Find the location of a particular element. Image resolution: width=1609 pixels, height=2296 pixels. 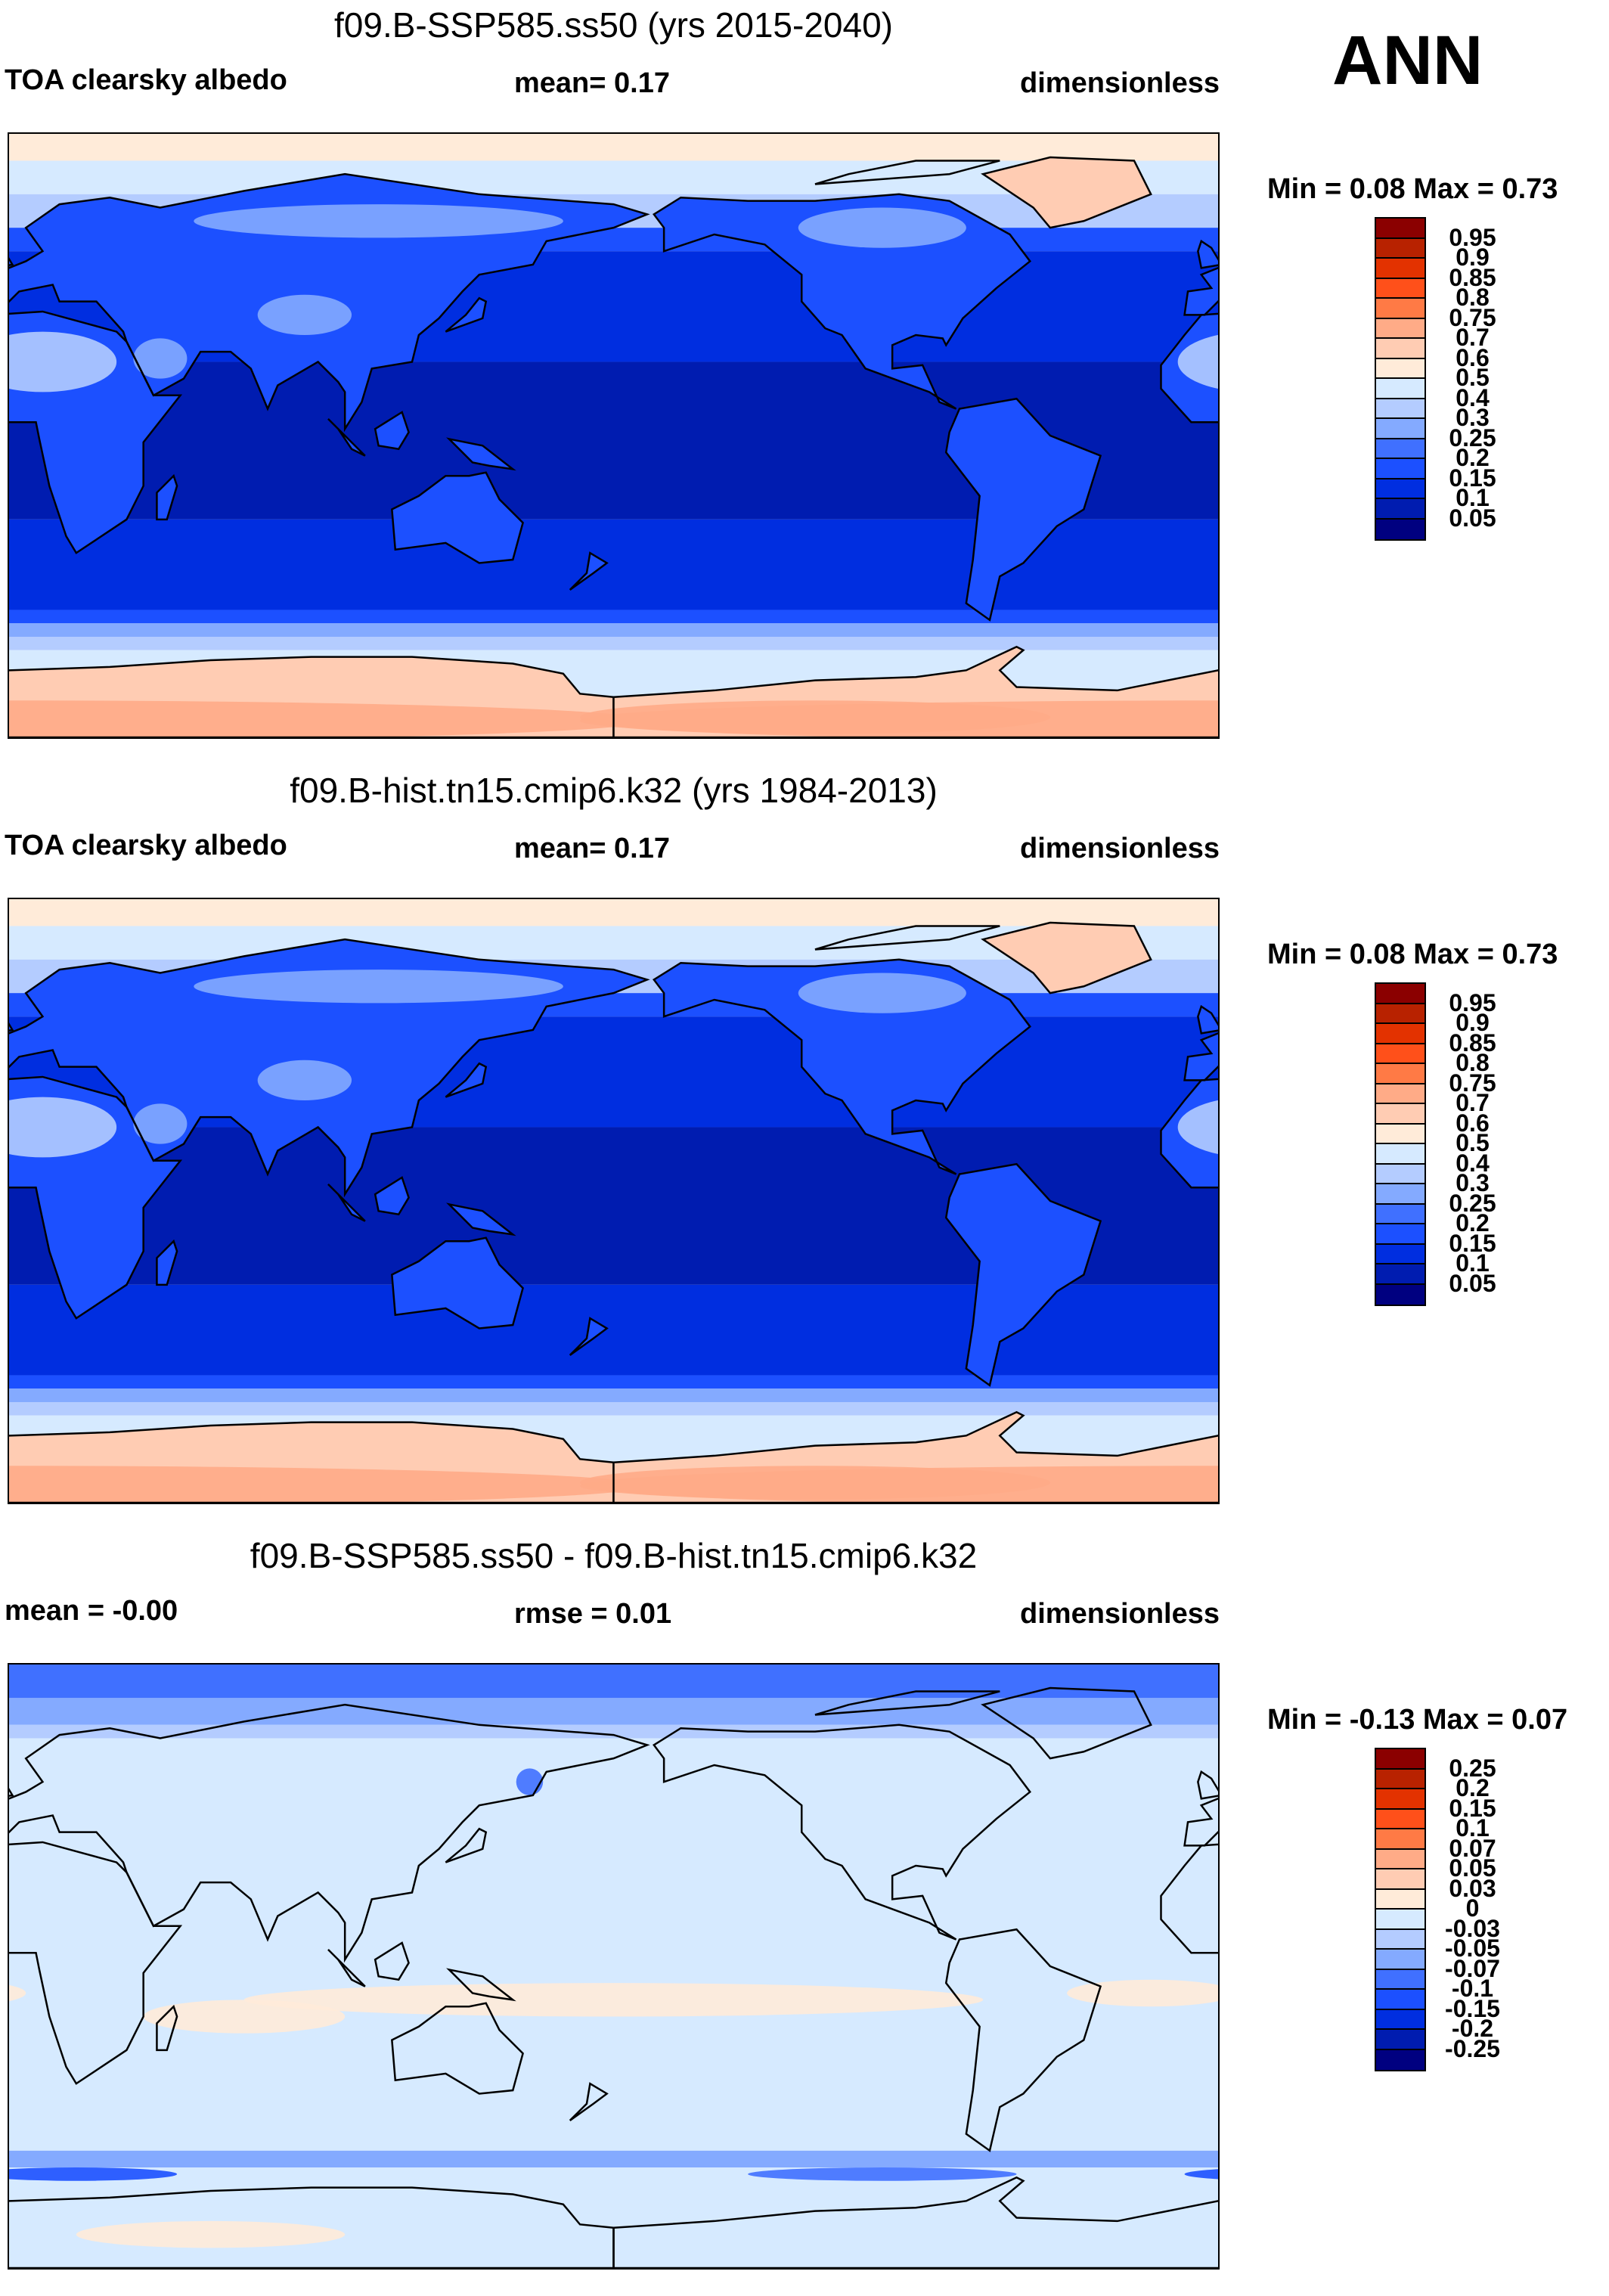

colorbar-tick-label: 0.85 is located at coordinates (1473, 1042).